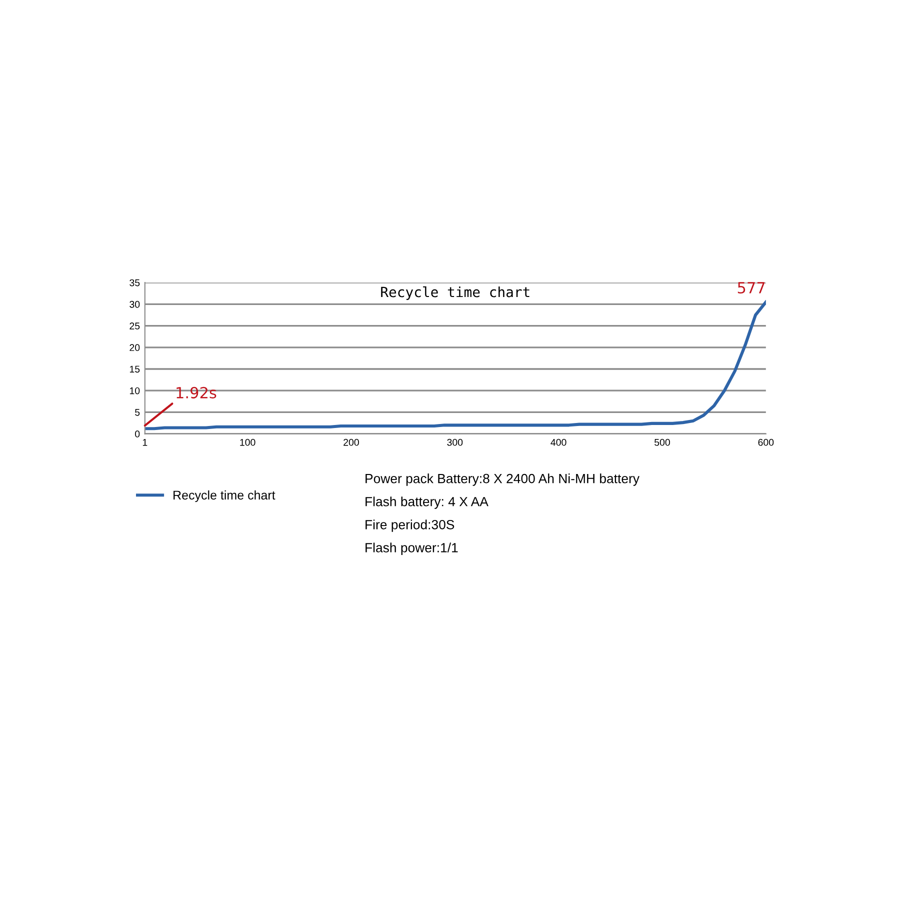 The image size is (900, 900). What do you see at coordinates (145, 442) in the screenshot?
I see `x-tick-label: 1` at bounding box center [145, 442].